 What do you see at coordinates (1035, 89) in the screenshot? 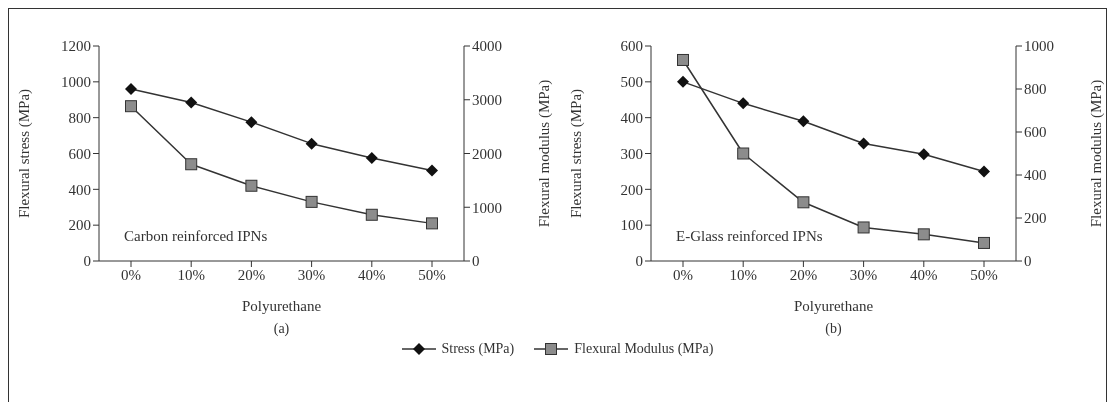
I see `y2-tick-label: 800` at bounding box center [1035, 89].